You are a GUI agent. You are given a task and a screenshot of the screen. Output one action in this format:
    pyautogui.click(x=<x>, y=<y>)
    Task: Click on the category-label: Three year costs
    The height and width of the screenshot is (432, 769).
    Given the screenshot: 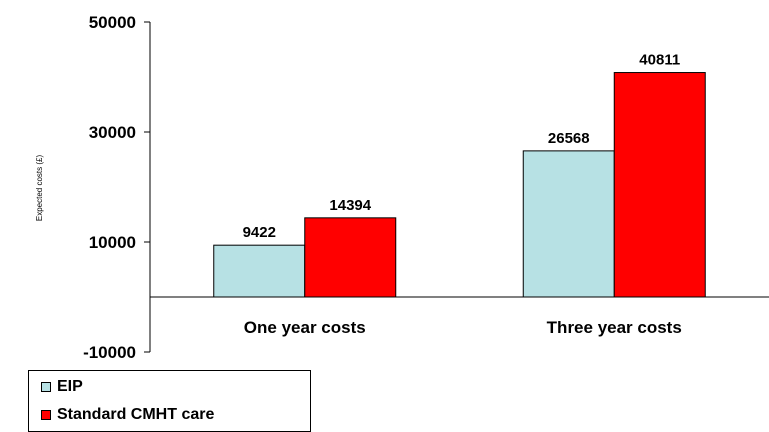 What is the action you would take?
    pyautogui.click(x=614, y=327)
    